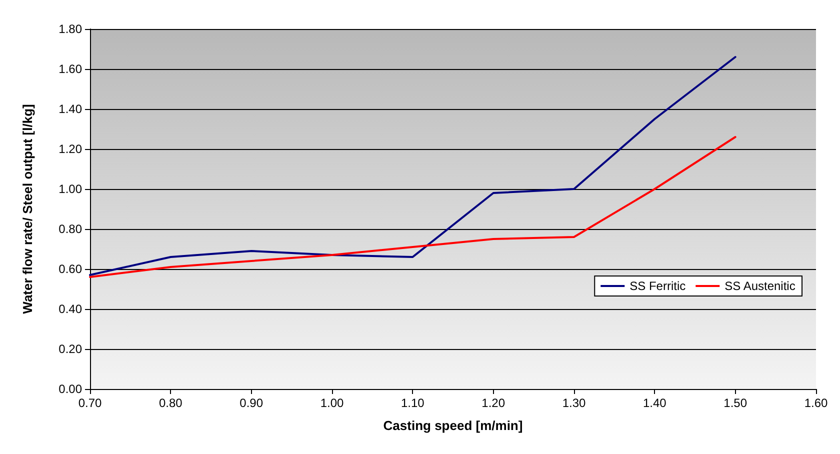 The width and height of the screenshot is (840, 454). Describe the element at coordinates (654, 403) in the screenshot. I see `x-tick-label: 1.40` at that location.